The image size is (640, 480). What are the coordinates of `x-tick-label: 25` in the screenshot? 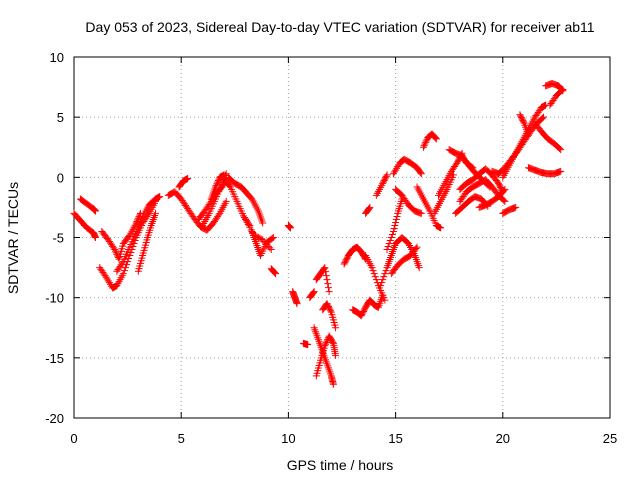 It's located at (610, 438).